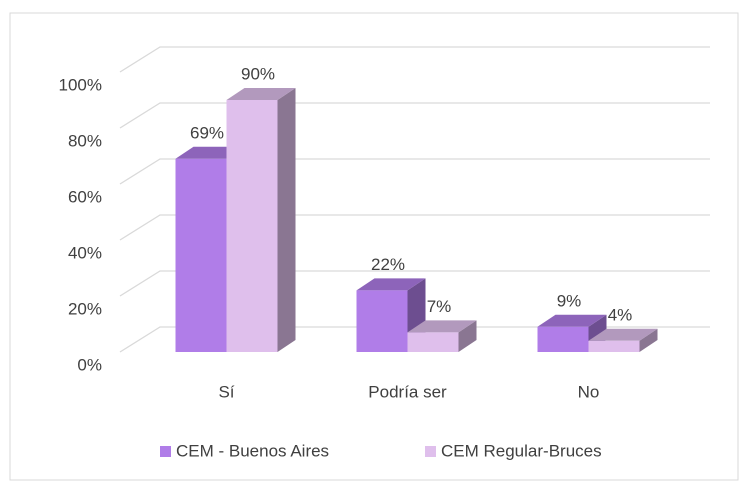 The height and width of the screenshot is (481, 749). Describe the element at coordinates (620, 314) in the screenshot. I see `data-label: 4%` at that location.